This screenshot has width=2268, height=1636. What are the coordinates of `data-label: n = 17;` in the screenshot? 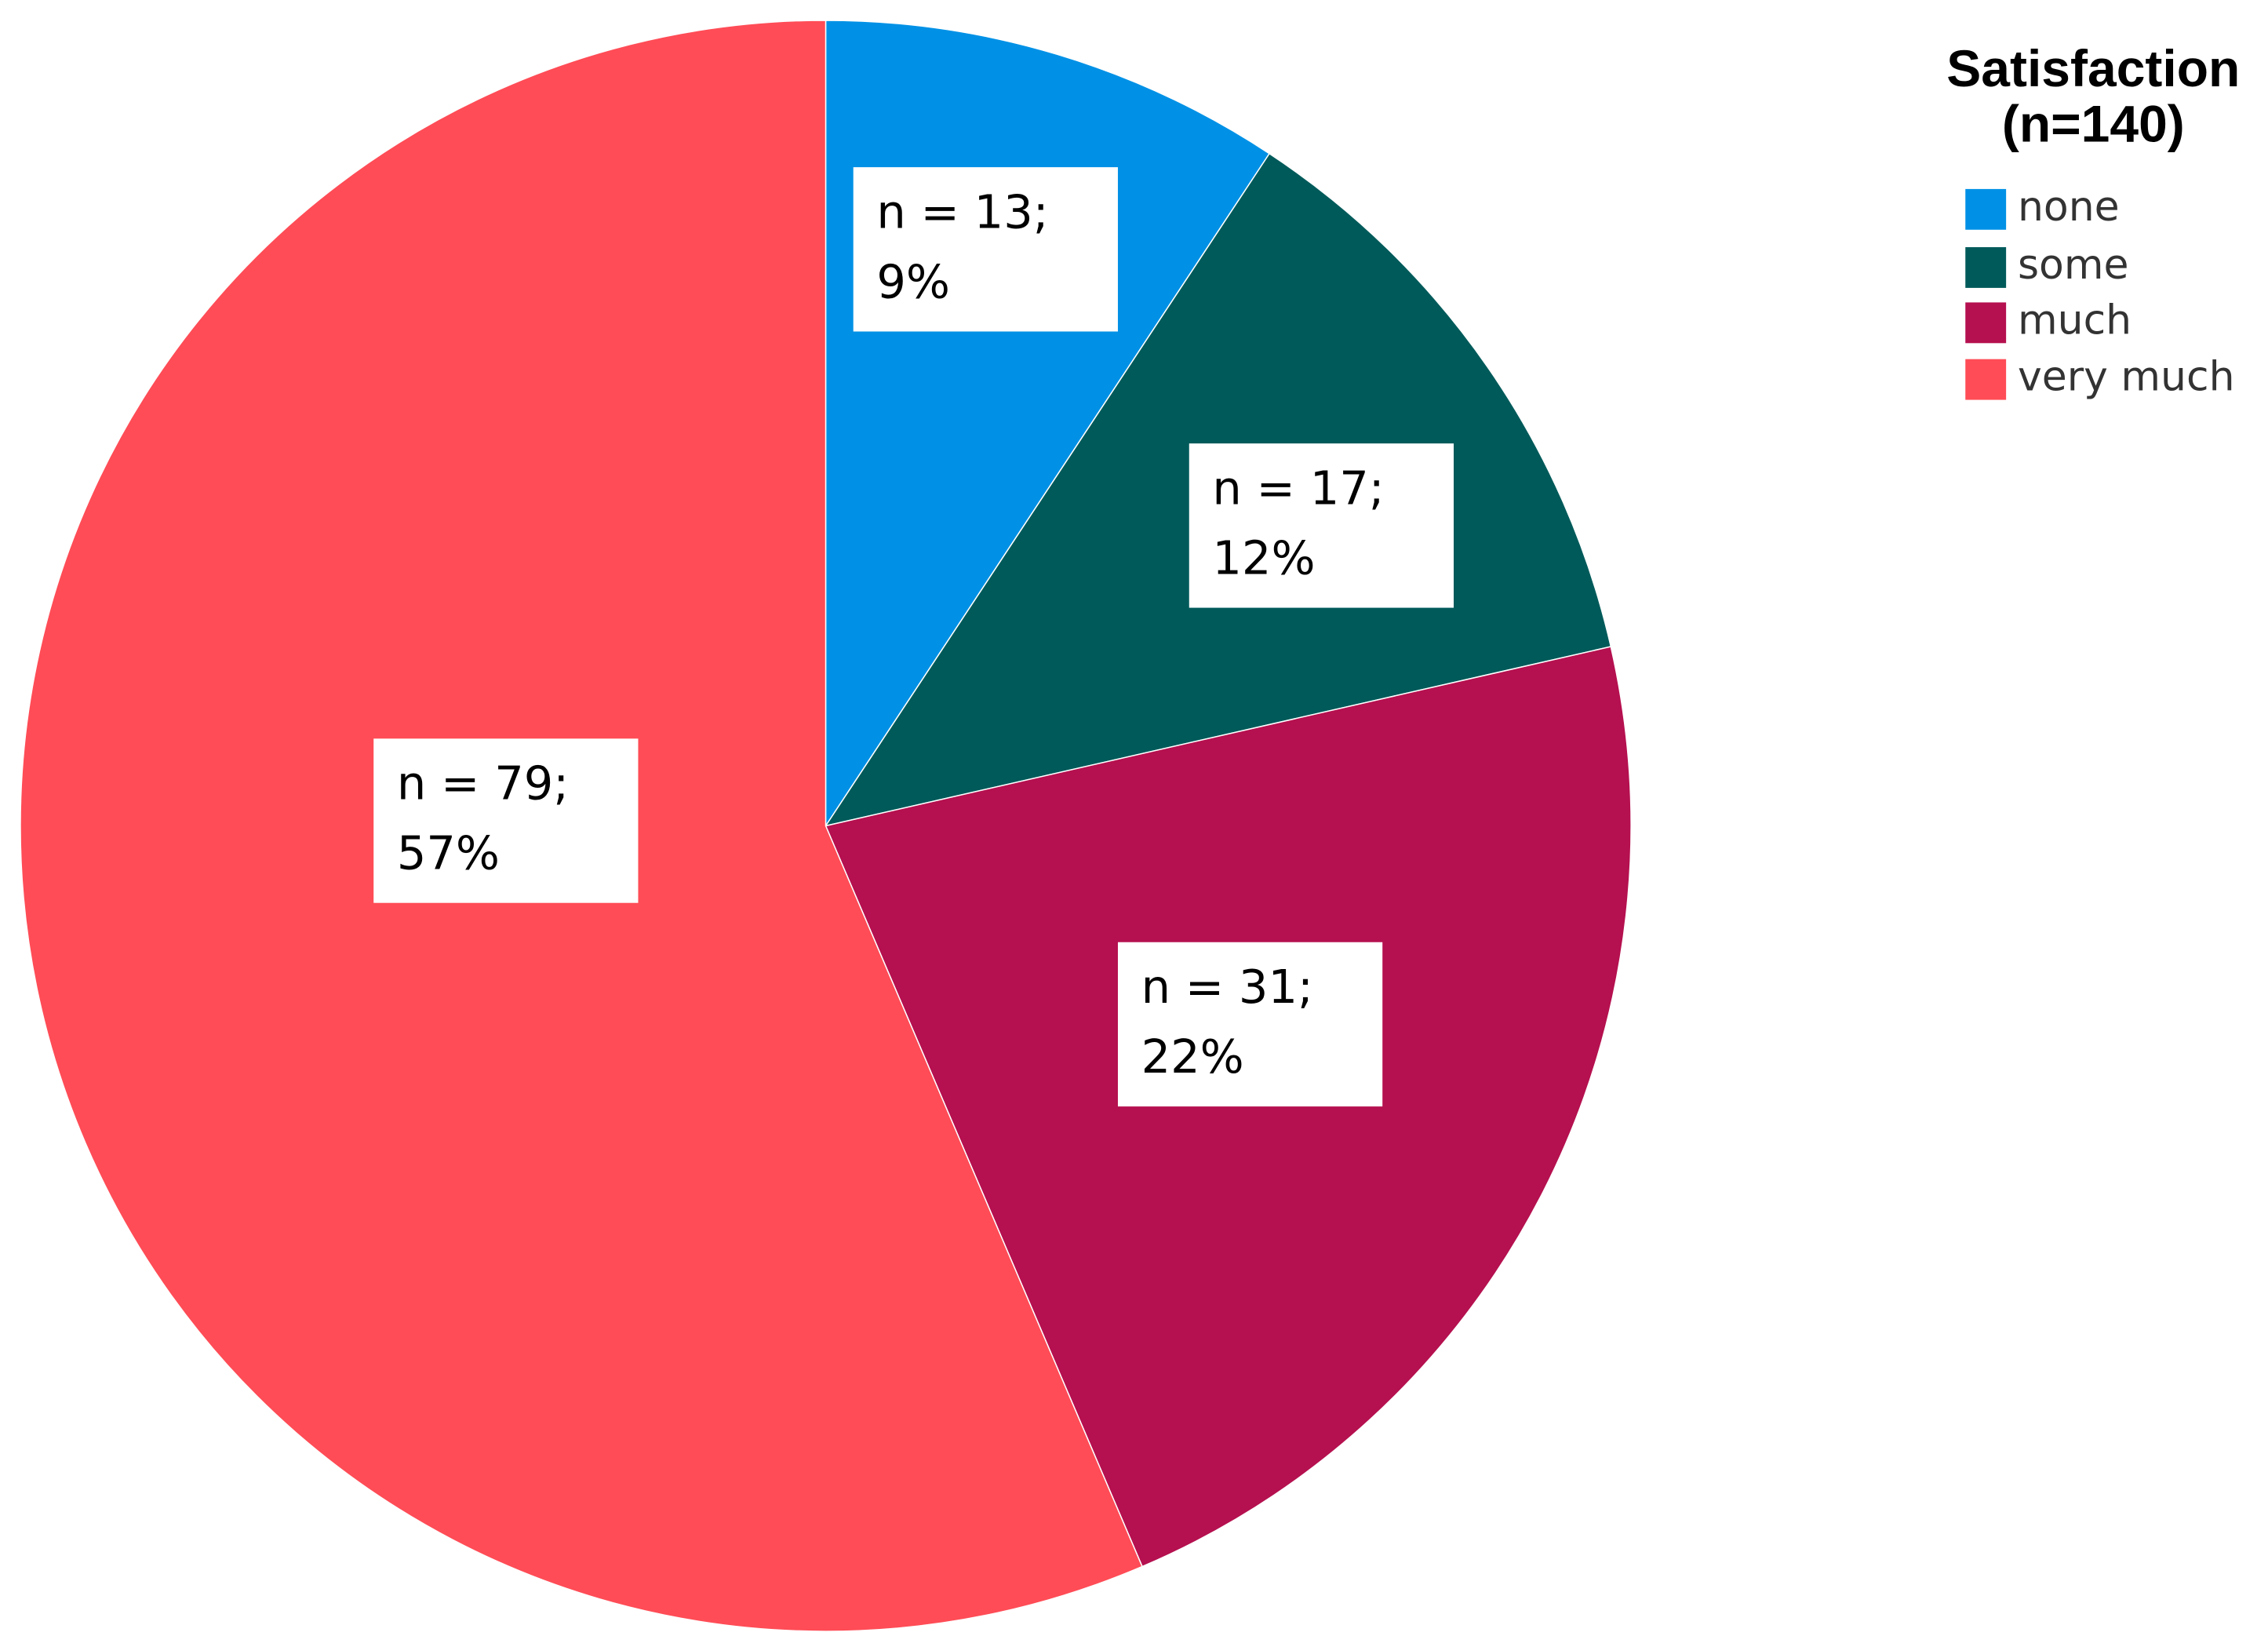 It's located at (1298, 488).